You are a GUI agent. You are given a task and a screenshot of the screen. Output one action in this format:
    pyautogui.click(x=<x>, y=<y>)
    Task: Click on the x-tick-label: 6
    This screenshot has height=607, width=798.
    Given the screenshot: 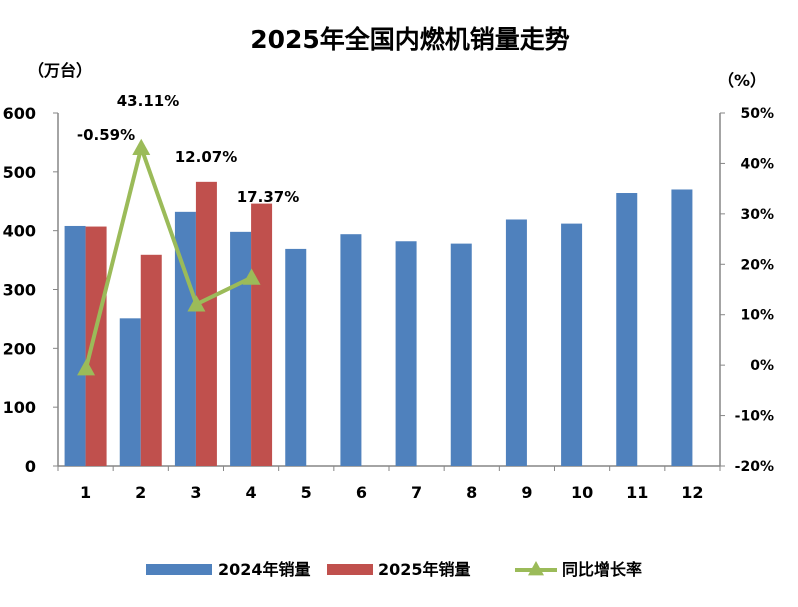 What is the action you would take?
    pyautogui.click(x=361, y=492)
    